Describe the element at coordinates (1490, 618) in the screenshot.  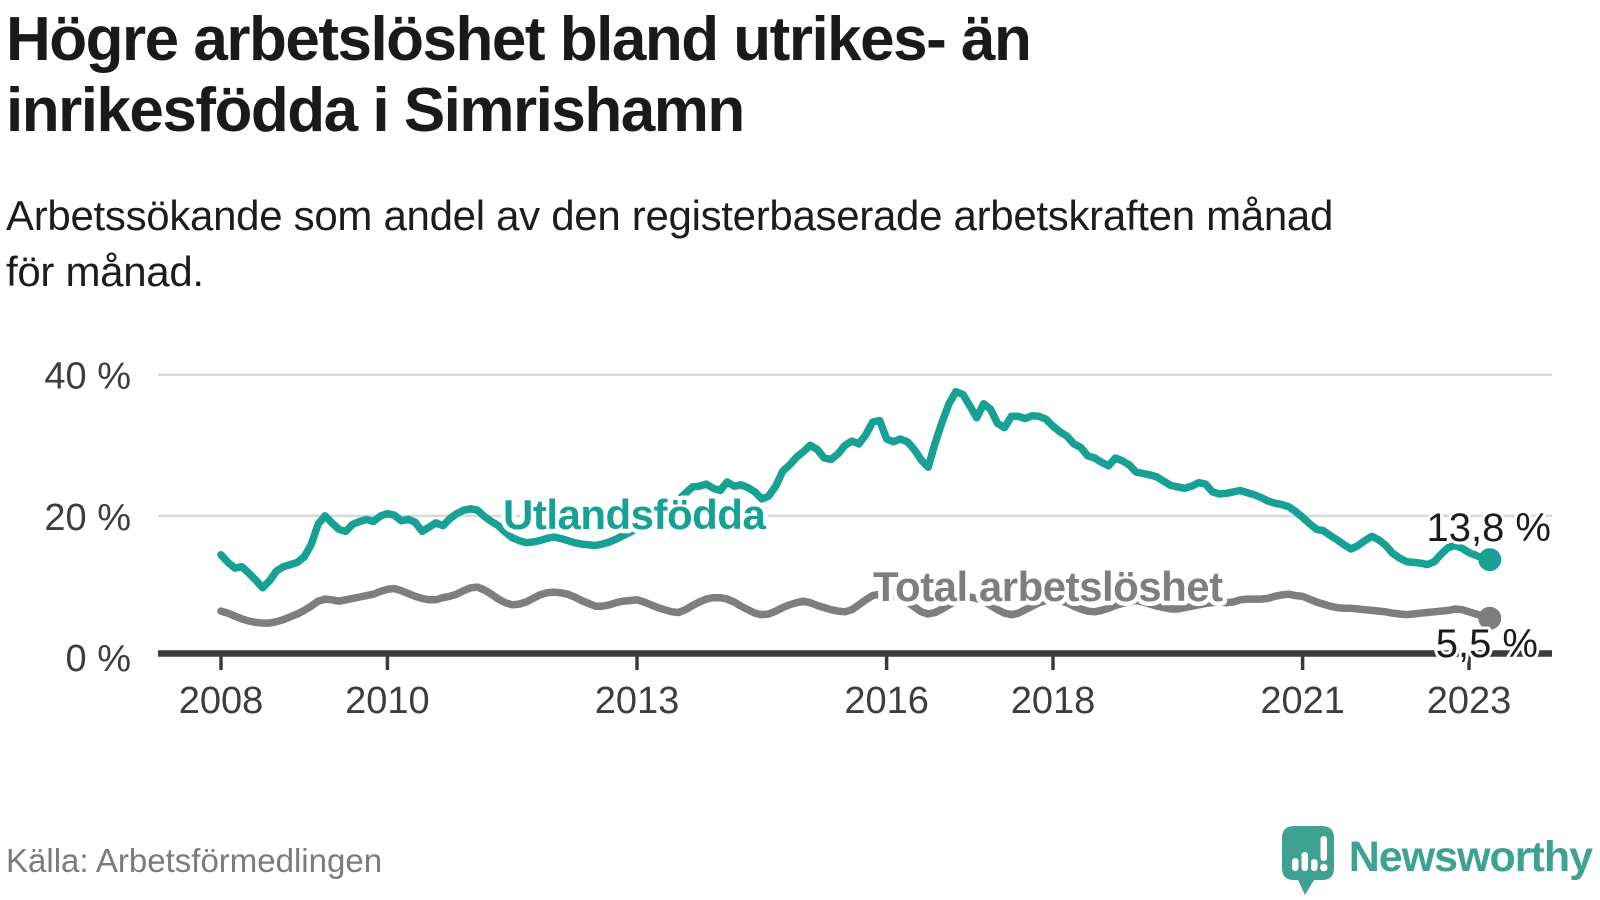
I see `end-dot-total-arbetsloshet` at that location.